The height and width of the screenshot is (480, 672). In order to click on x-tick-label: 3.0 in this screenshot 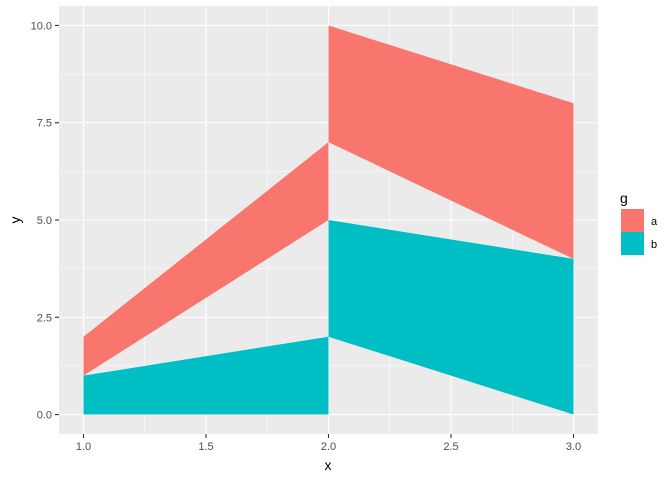, I will do `click(573, 447)`.